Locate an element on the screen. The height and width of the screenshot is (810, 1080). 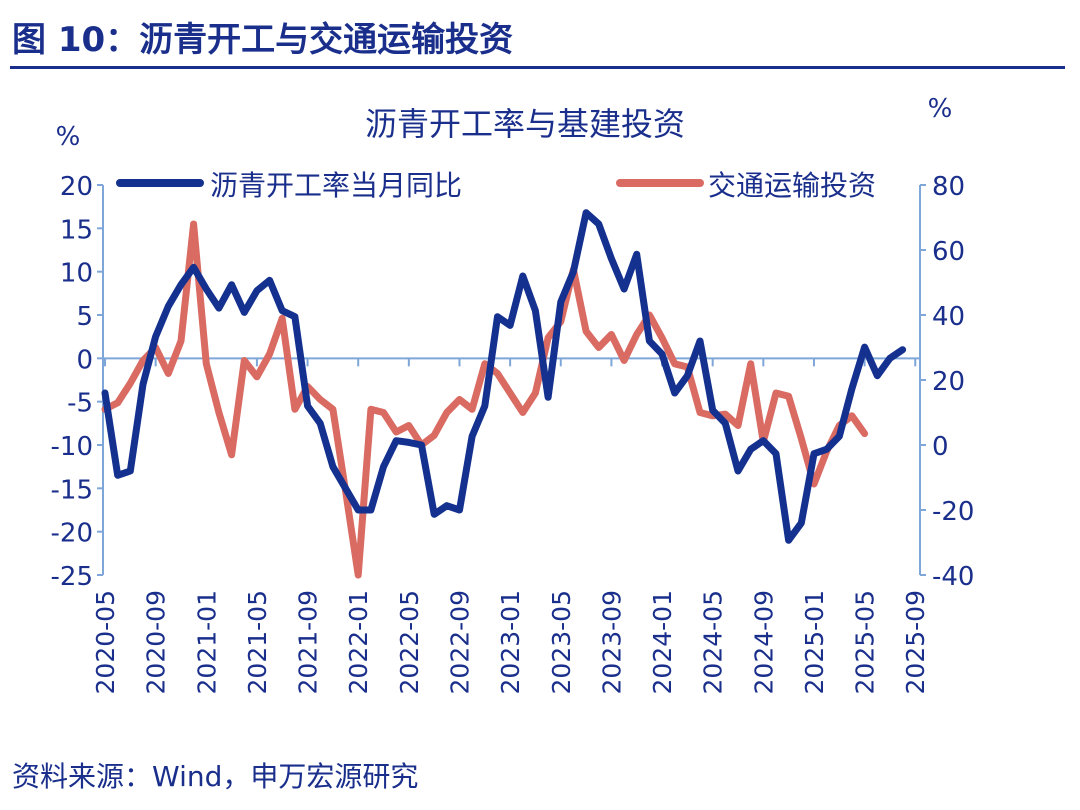
left-tick-label: -25 is located at coordinates (72, 577).